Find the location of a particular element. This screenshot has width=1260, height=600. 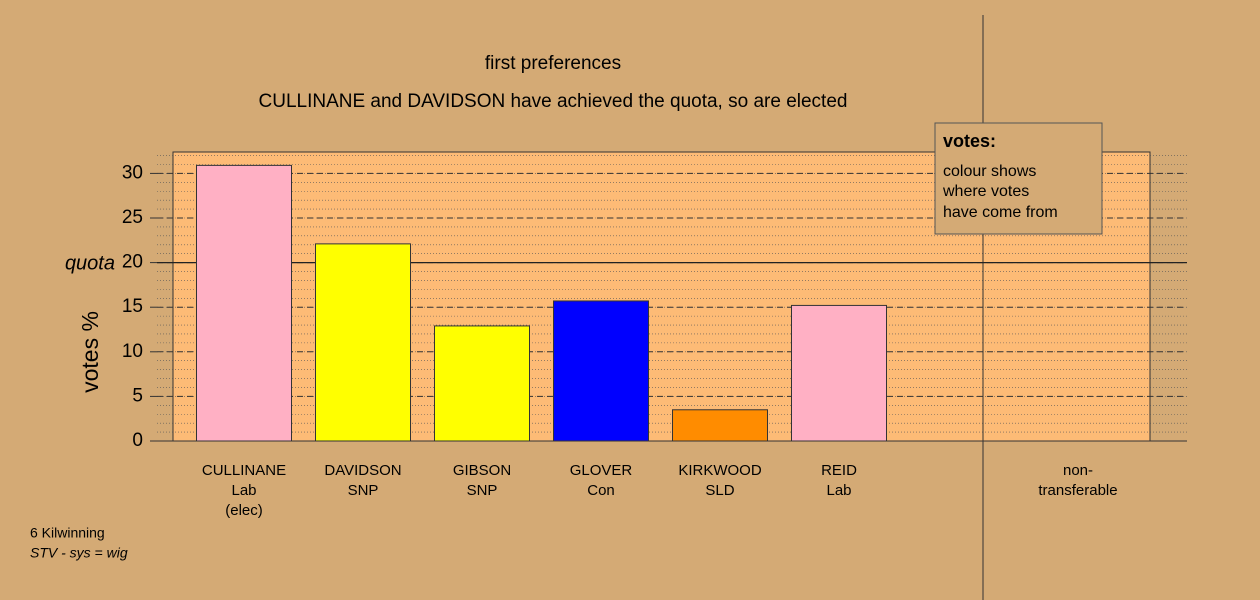

y-axis-label: votes % is located at coordinates (90, 352).